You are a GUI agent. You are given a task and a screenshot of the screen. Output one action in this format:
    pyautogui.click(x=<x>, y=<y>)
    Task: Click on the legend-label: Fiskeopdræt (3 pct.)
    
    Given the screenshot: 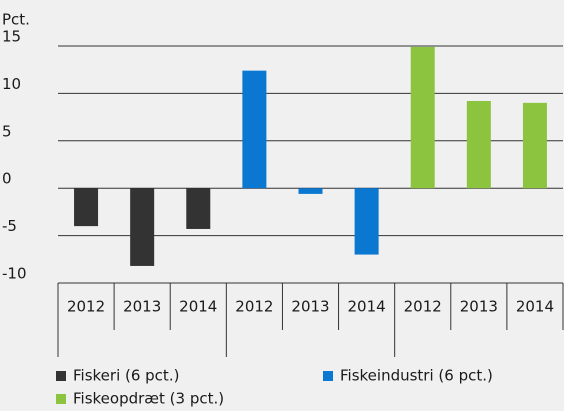 What is the action you would take?
    pyautogui.click(x=148, y=399)
    